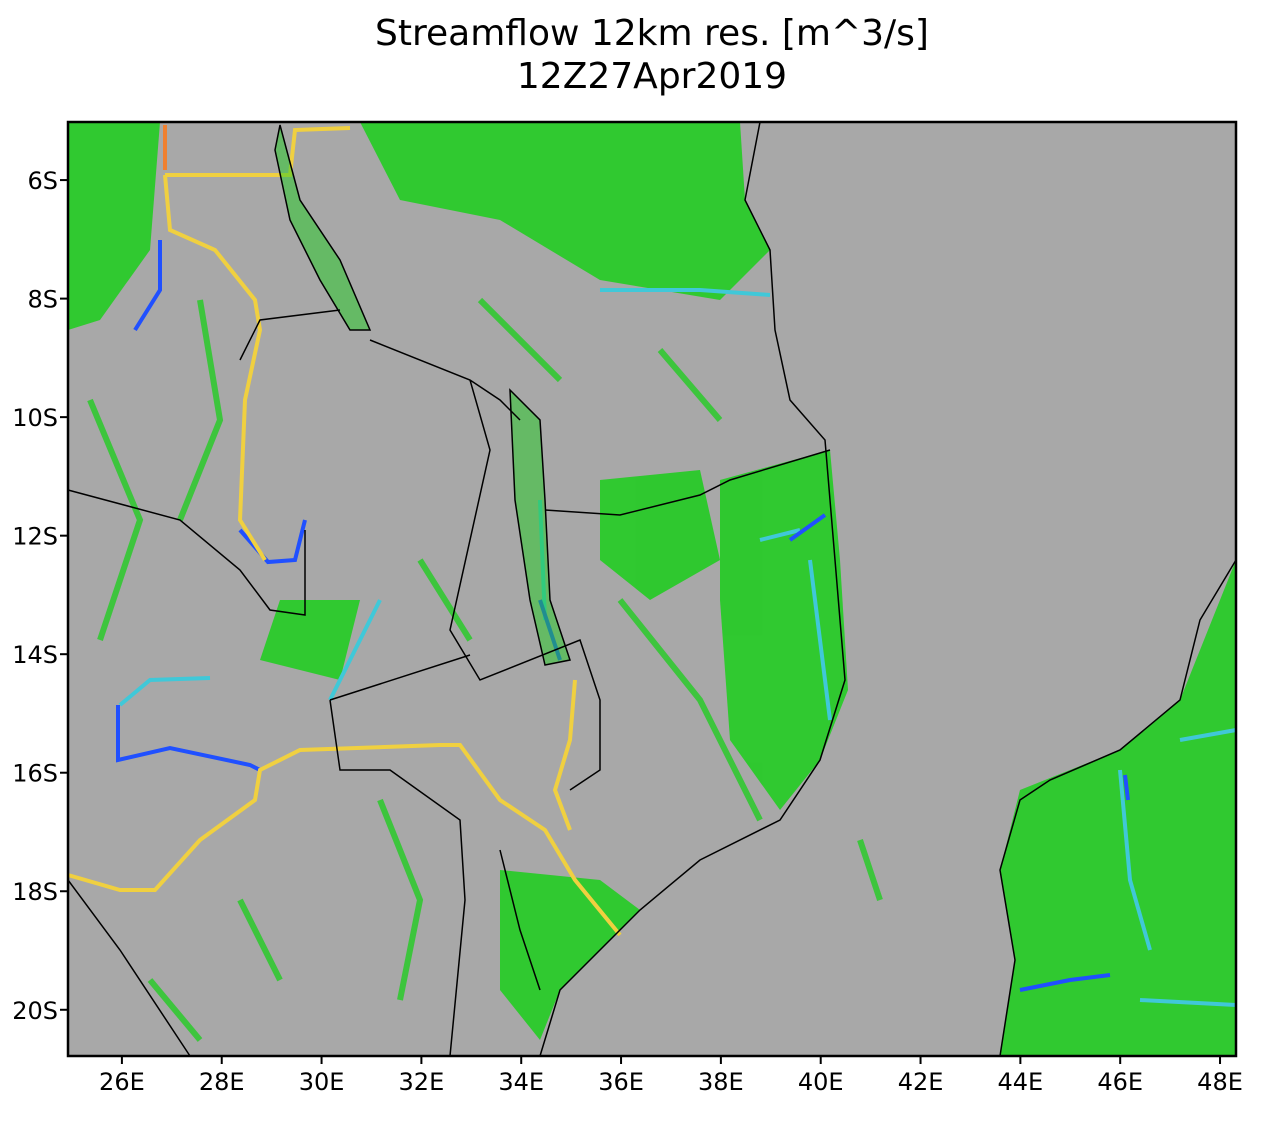 This screenshot has height=1122, width=1268. What do you see at coordinates (652, 76) in the screenshot?
I see `subtitle: 12Z27Apr2019` at bounding box center [652, 76].